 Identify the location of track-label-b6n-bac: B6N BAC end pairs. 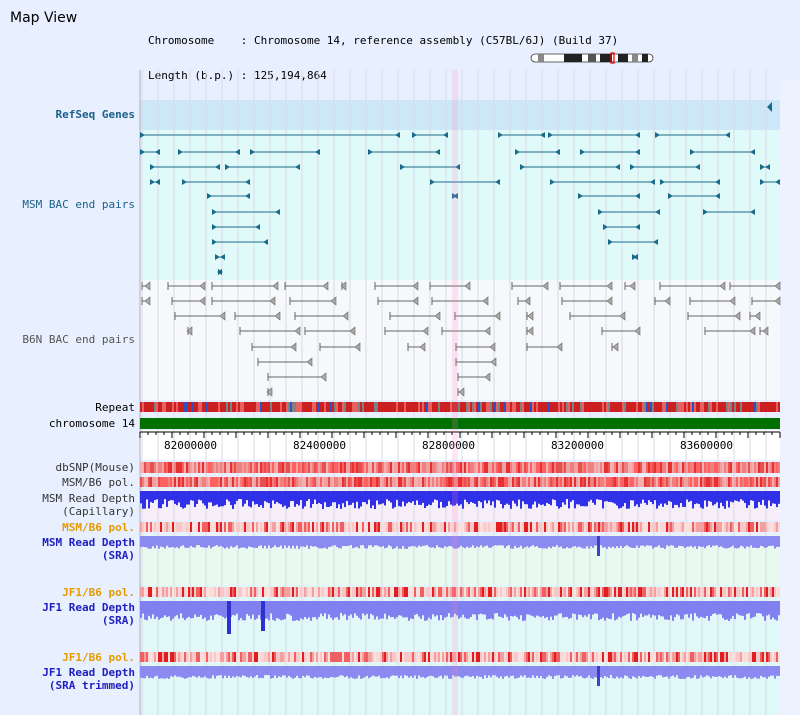
(78, 339).